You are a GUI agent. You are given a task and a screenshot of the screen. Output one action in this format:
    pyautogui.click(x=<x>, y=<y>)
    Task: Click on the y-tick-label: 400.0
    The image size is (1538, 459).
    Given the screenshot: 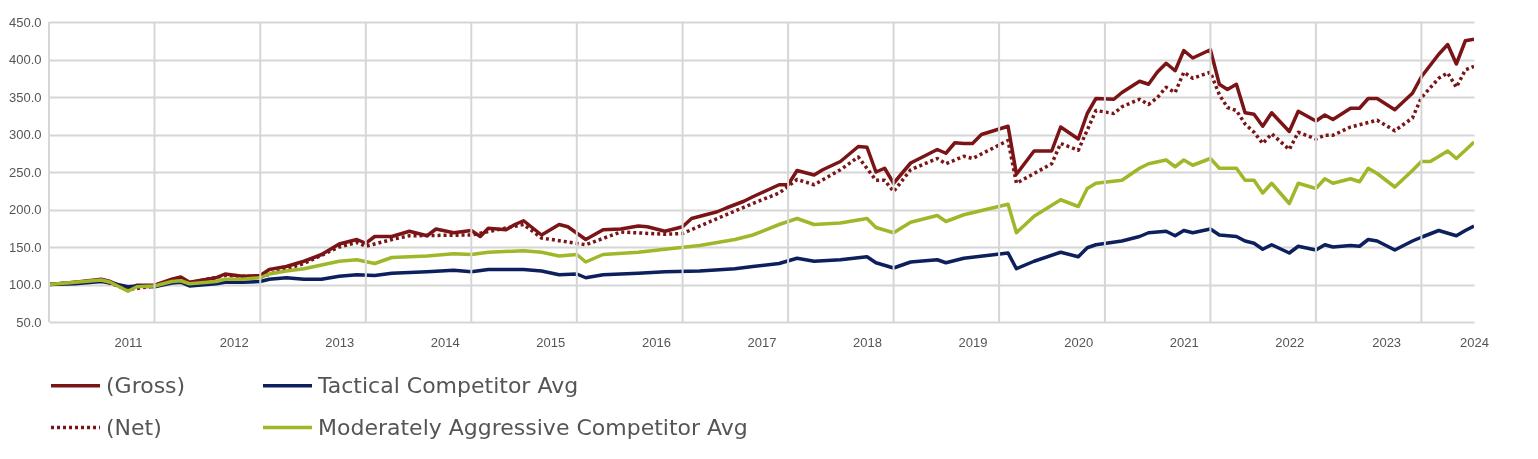 What is the action you would take?
    pyautogui.click(x=25, y=59)
    